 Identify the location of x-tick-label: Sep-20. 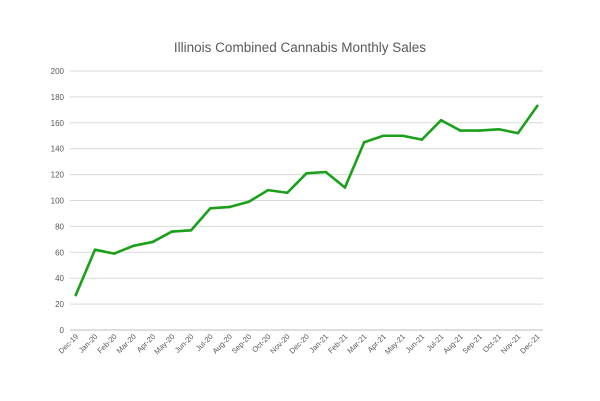
(241, 343).